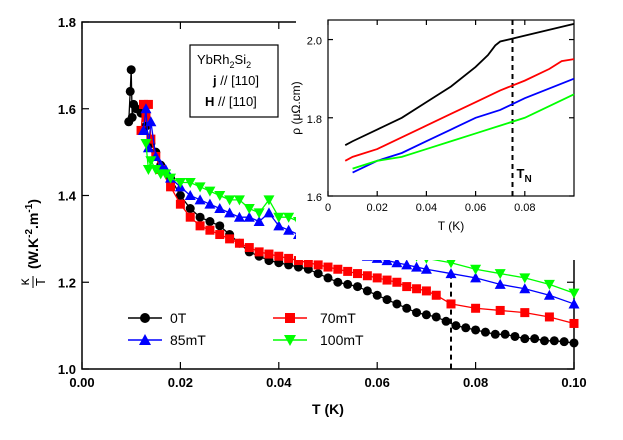 This screenshot has width=623, height=440. What do you see at coordinates (342, 340) in the screenshot?
I see `legend-label-100mT: 100mT` at bounding box center [342, 340].